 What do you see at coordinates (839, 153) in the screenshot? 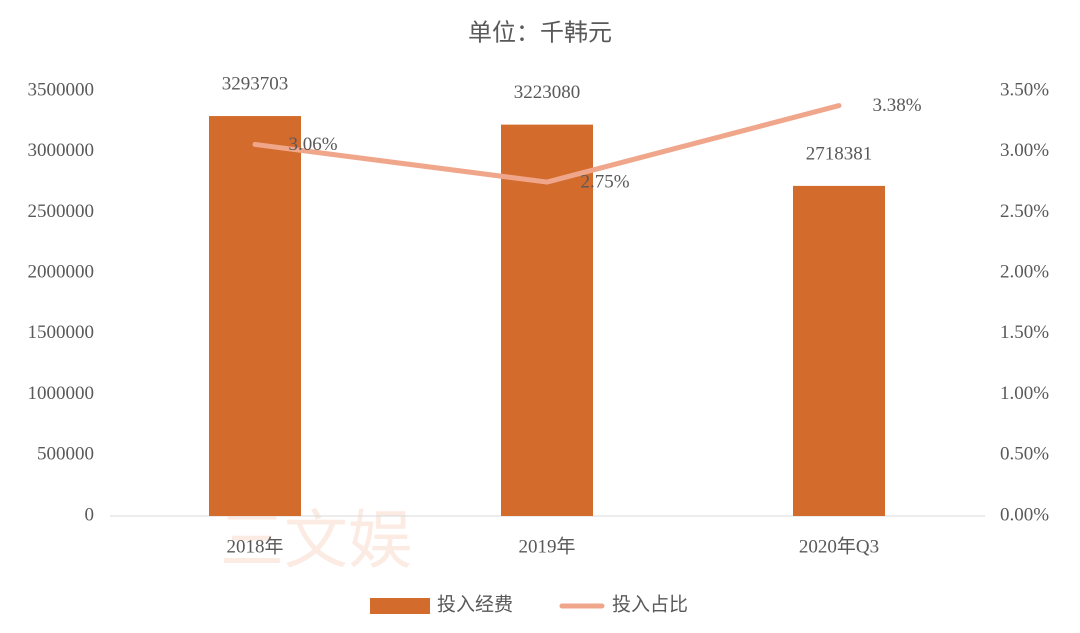
I see `data-label: 2718381` at bounding box center [839, 153].